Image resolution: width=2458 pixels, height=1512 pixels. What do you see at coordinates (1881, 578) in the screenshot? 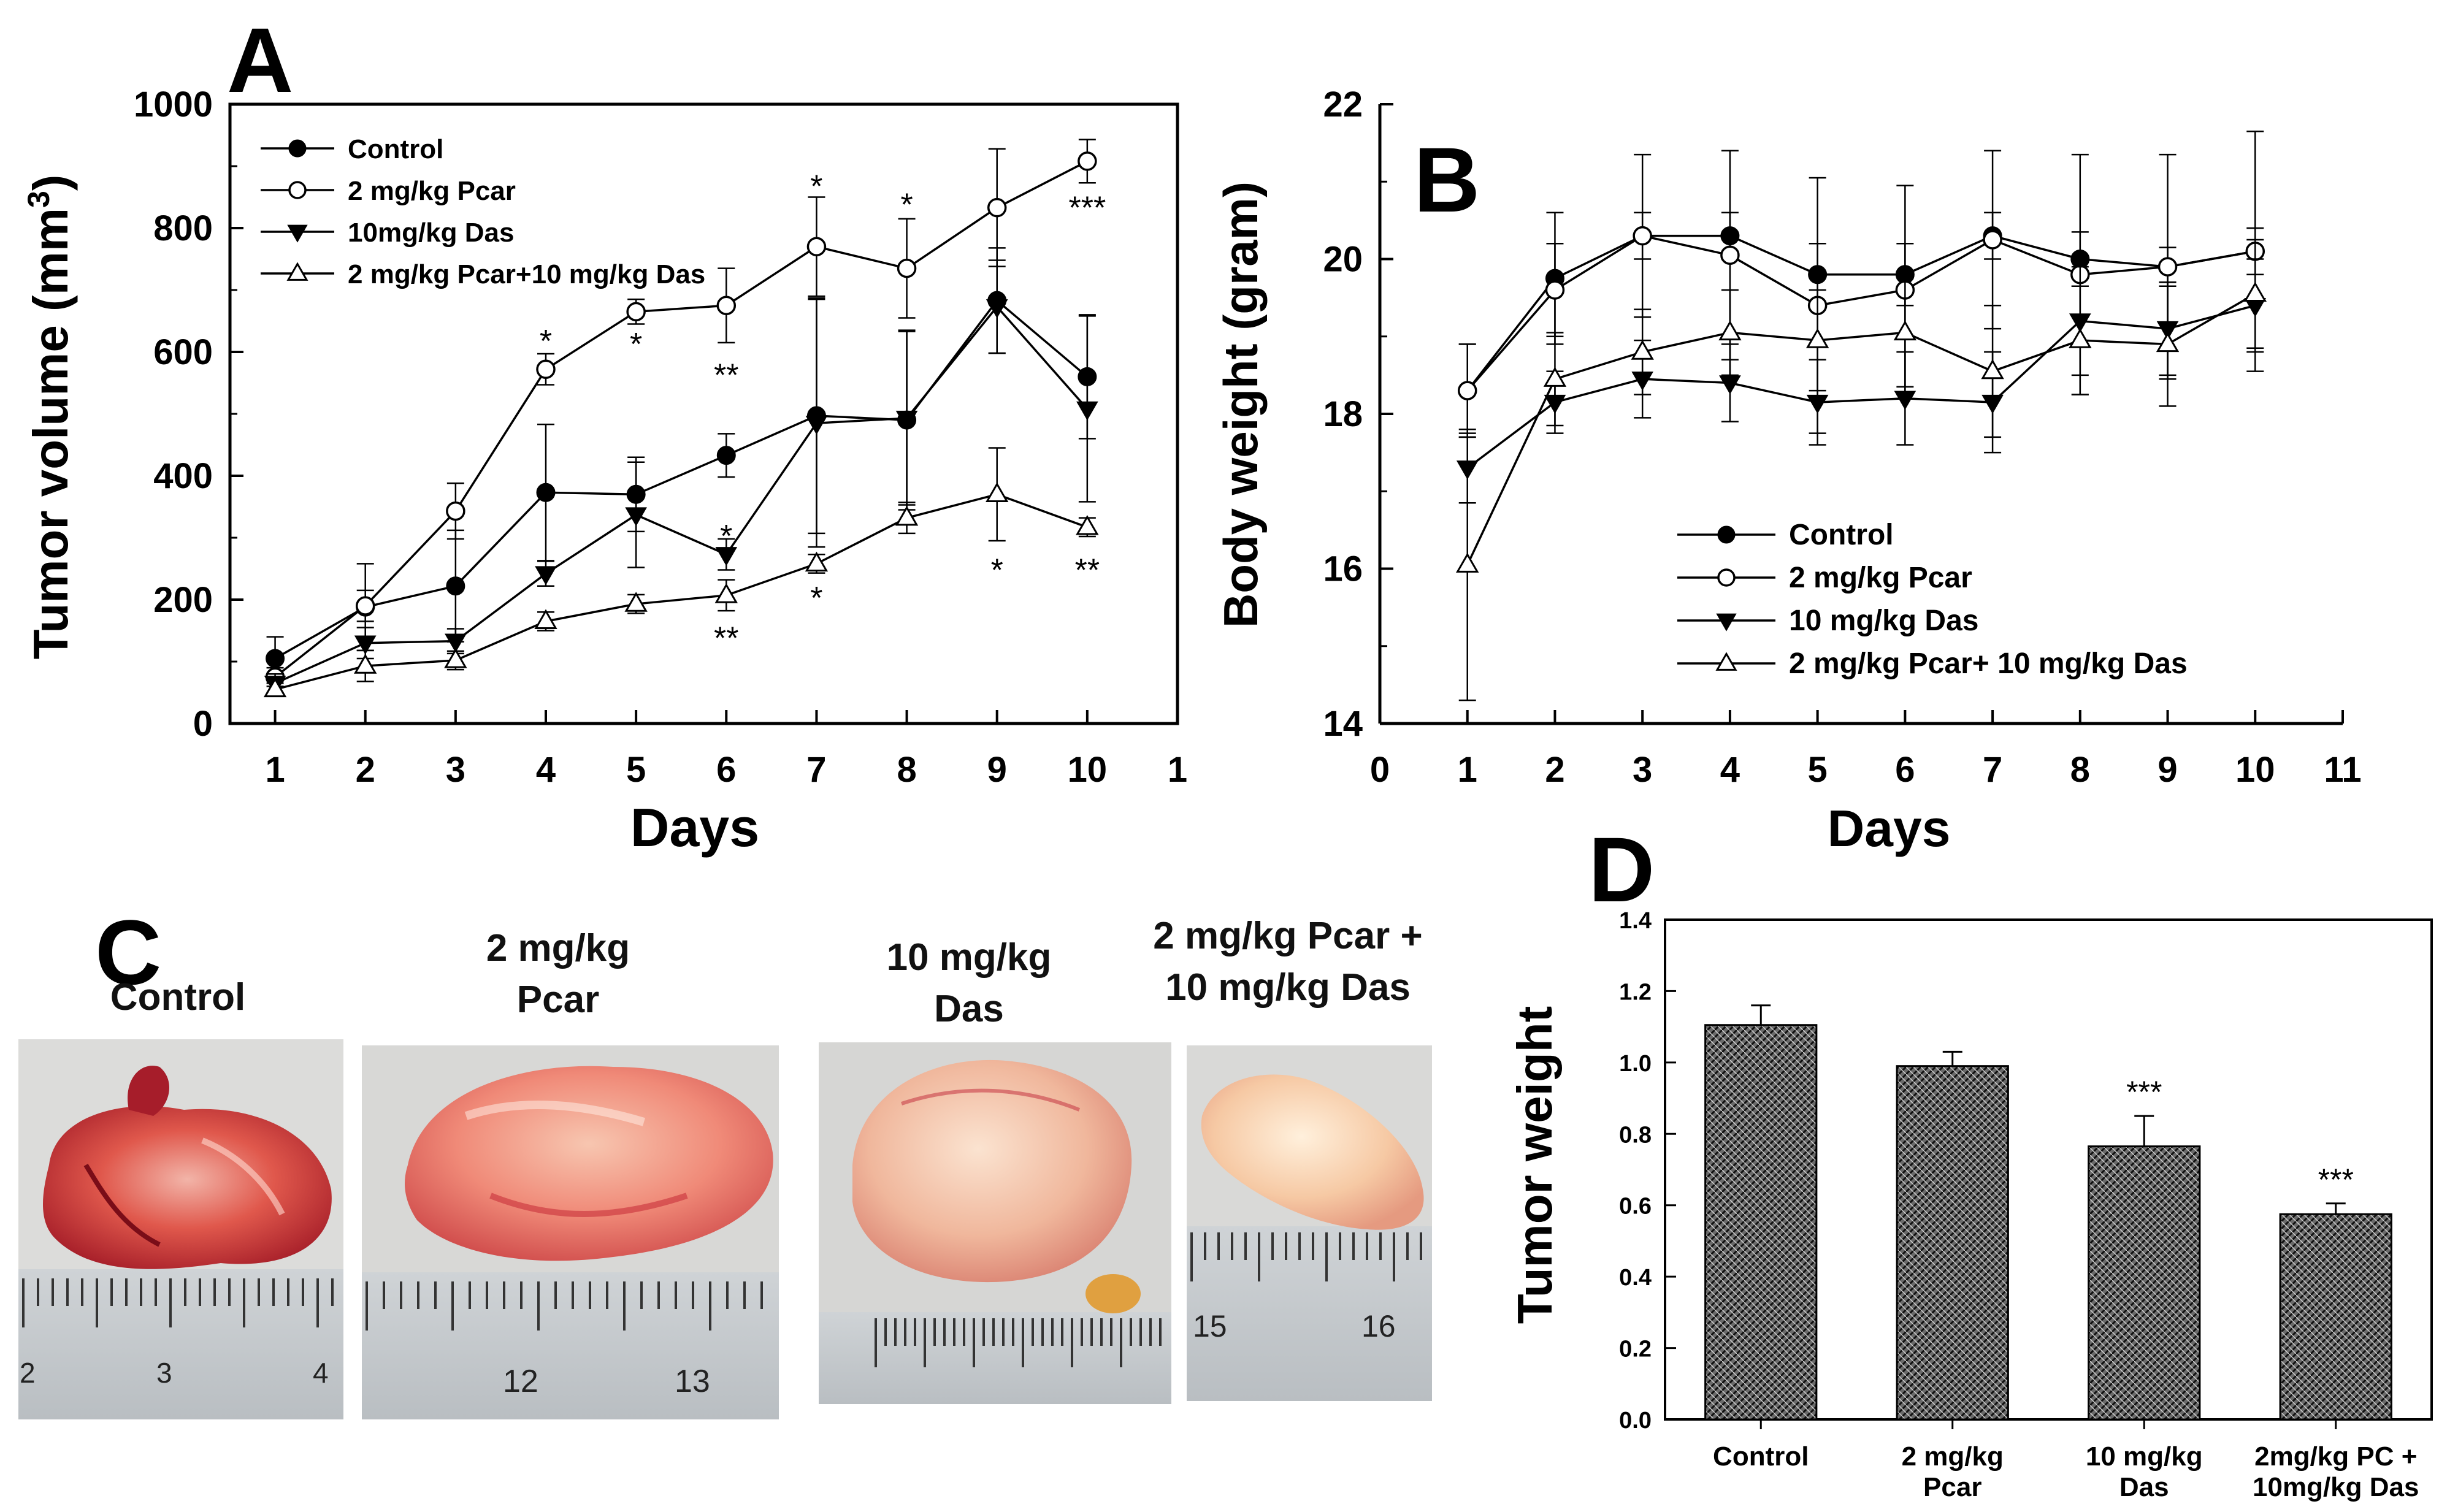
I see `chart-b-legend-label: 2 mg/kg Pcar` at bounding box center [1881, 578].